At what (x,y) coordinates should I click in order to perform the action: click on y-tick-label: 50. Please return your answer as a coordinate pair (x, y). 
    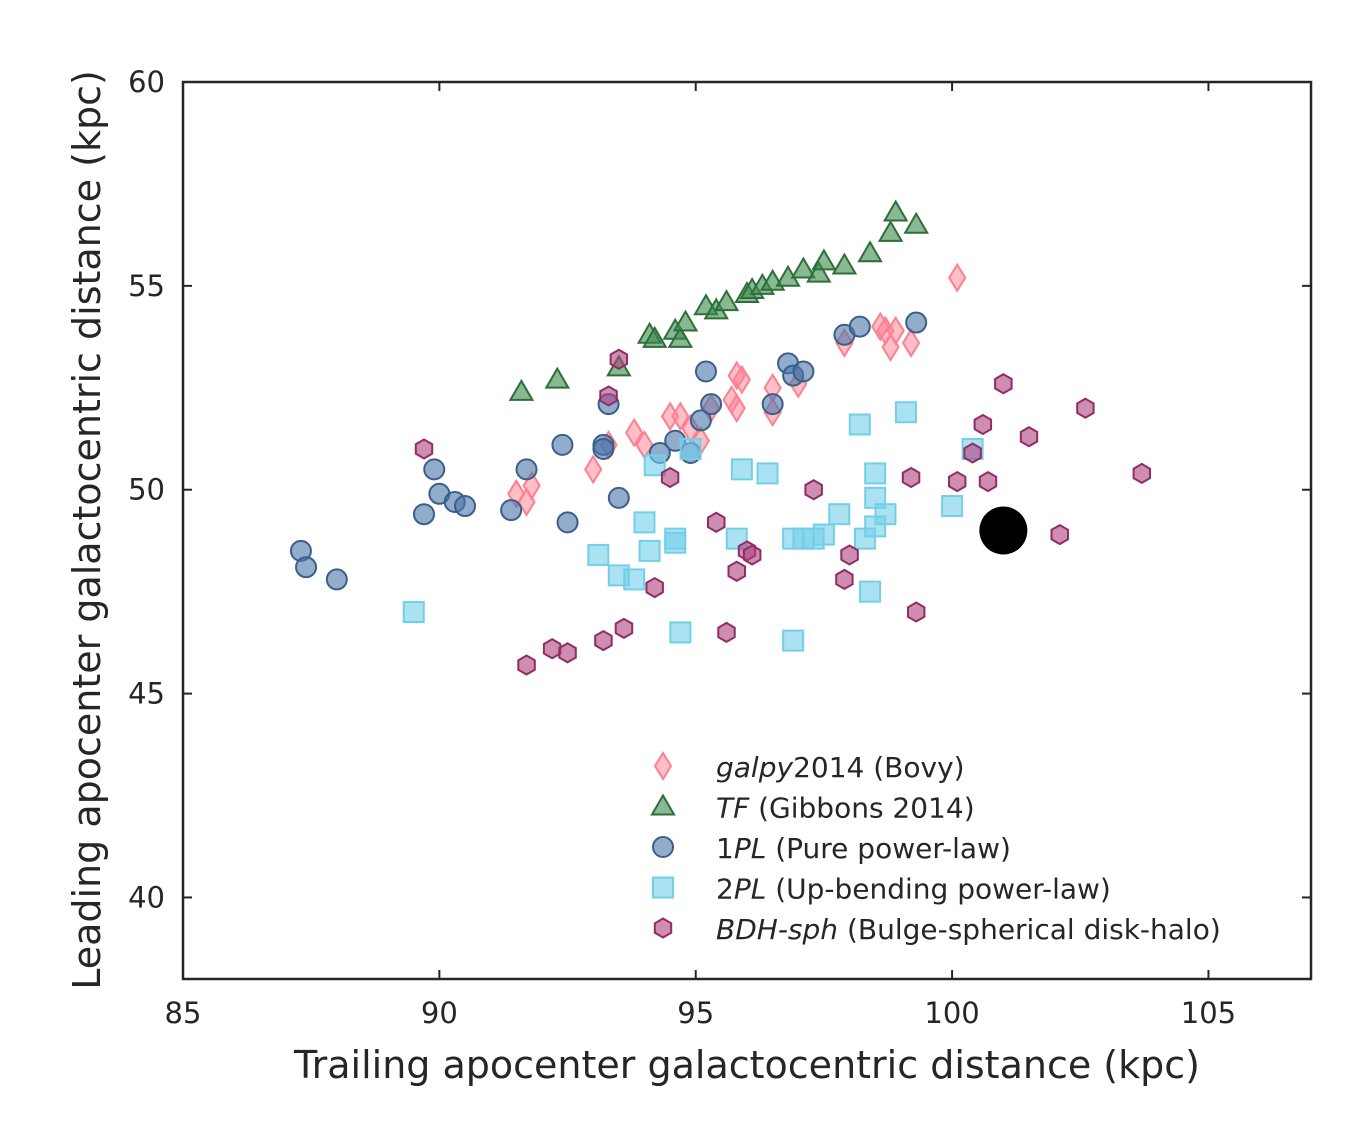
    Looking at the image, I should click on (146, 490).